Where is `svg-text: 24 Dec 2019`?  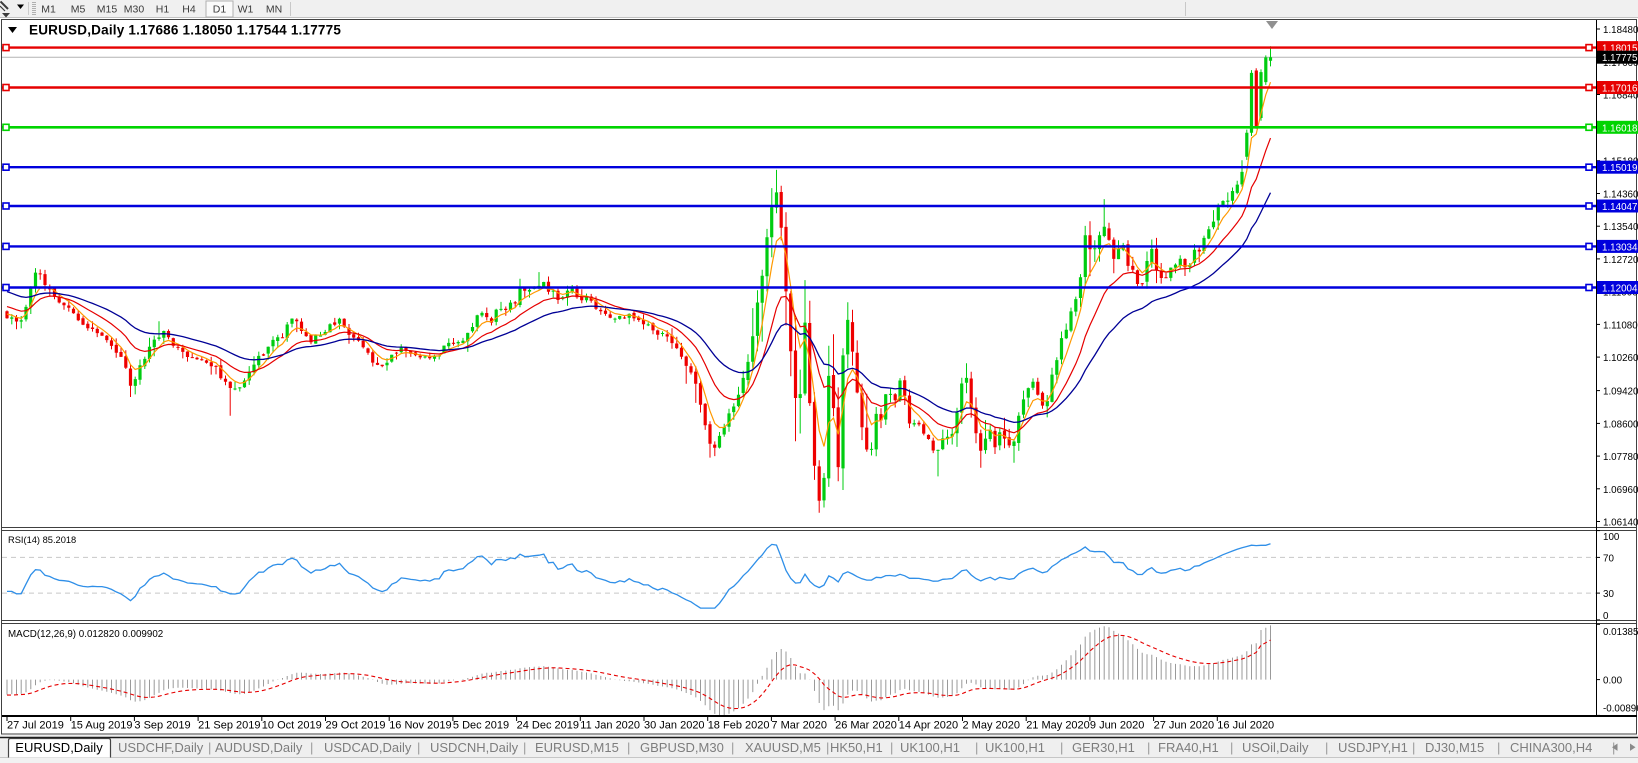 svg-text: 24 Dec 2019 is located at coordinates (548, 726).